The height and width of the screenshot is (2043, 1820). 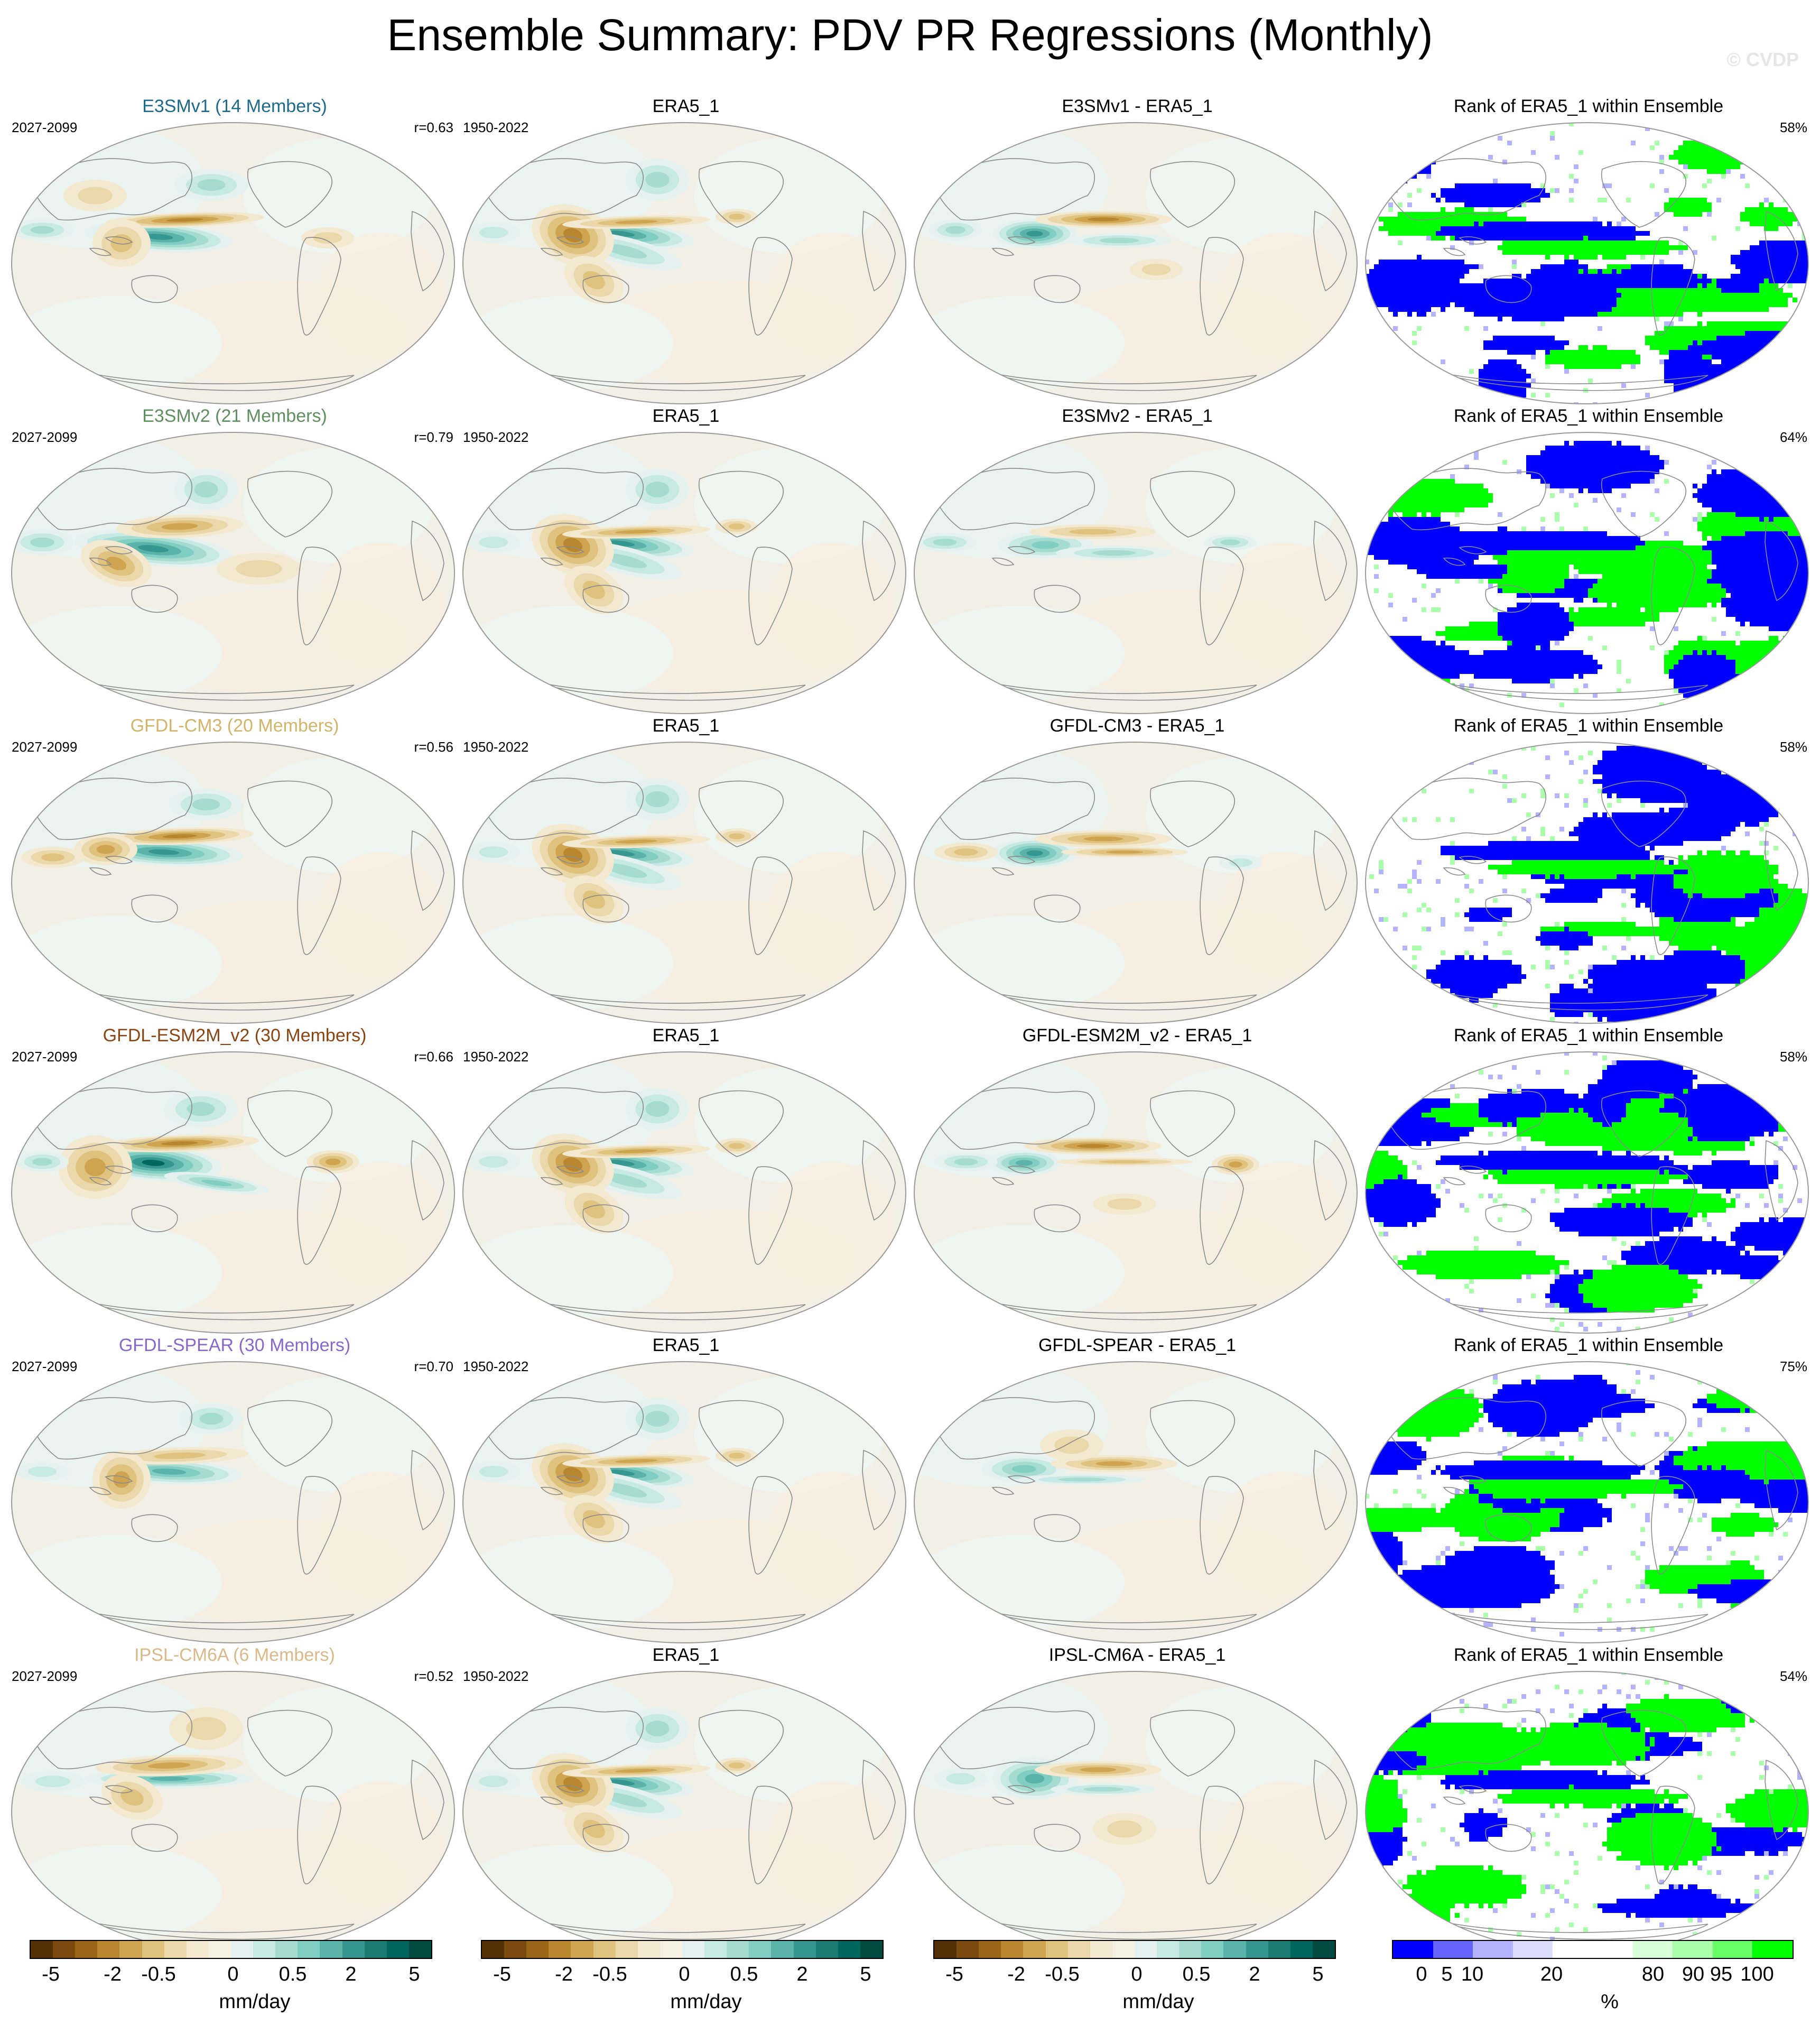 What do you see at coordinates (1137, 726) in the screenshot?
I see `diff-panel-title: GFDL-CM3 - ERA5_1` at bounding box center [1137, 726].